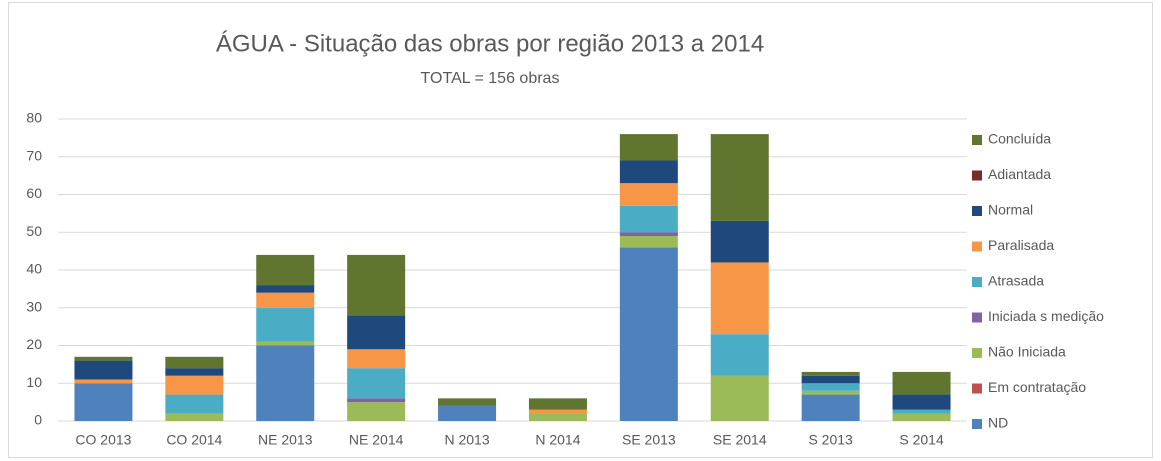 The height and width of the screenshot is (461, 1161). What do you see at coordinates (1021, 245) in the screenshot?
I see `legend-label: Paralisada` at bounding box center [1021, 245].